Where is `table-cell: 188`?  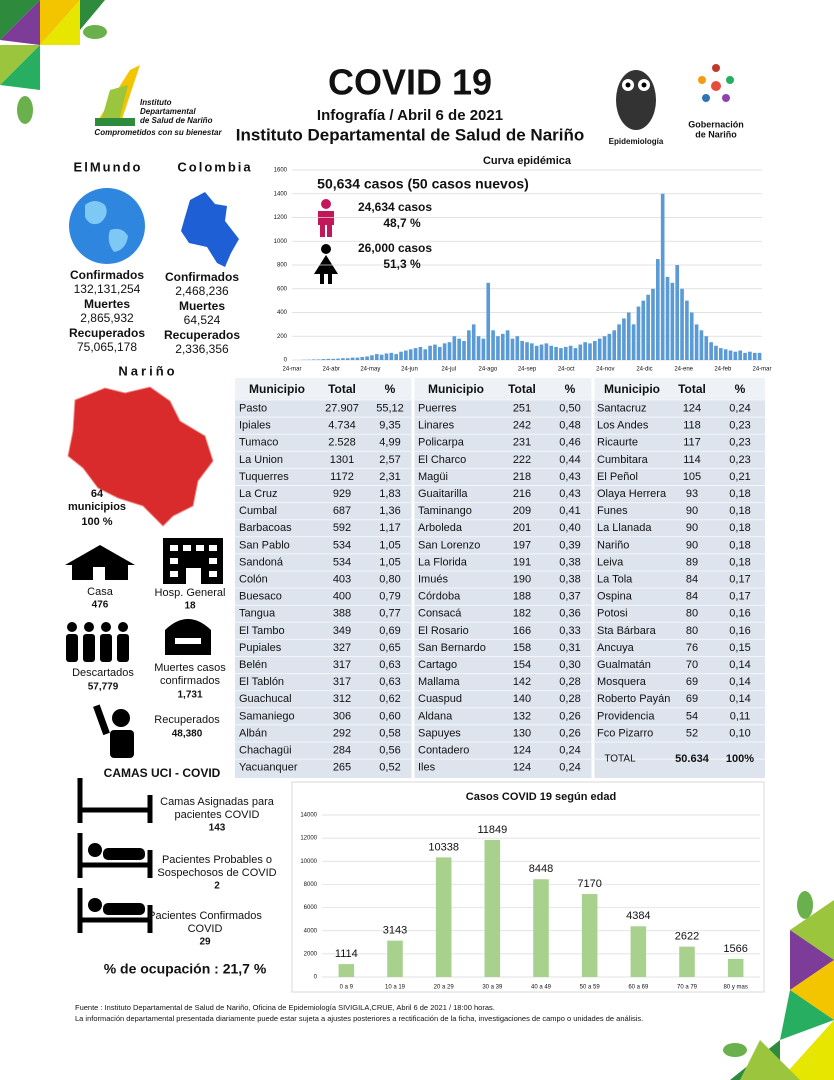 table-cell: 188 is located at coordinates (522, 597).